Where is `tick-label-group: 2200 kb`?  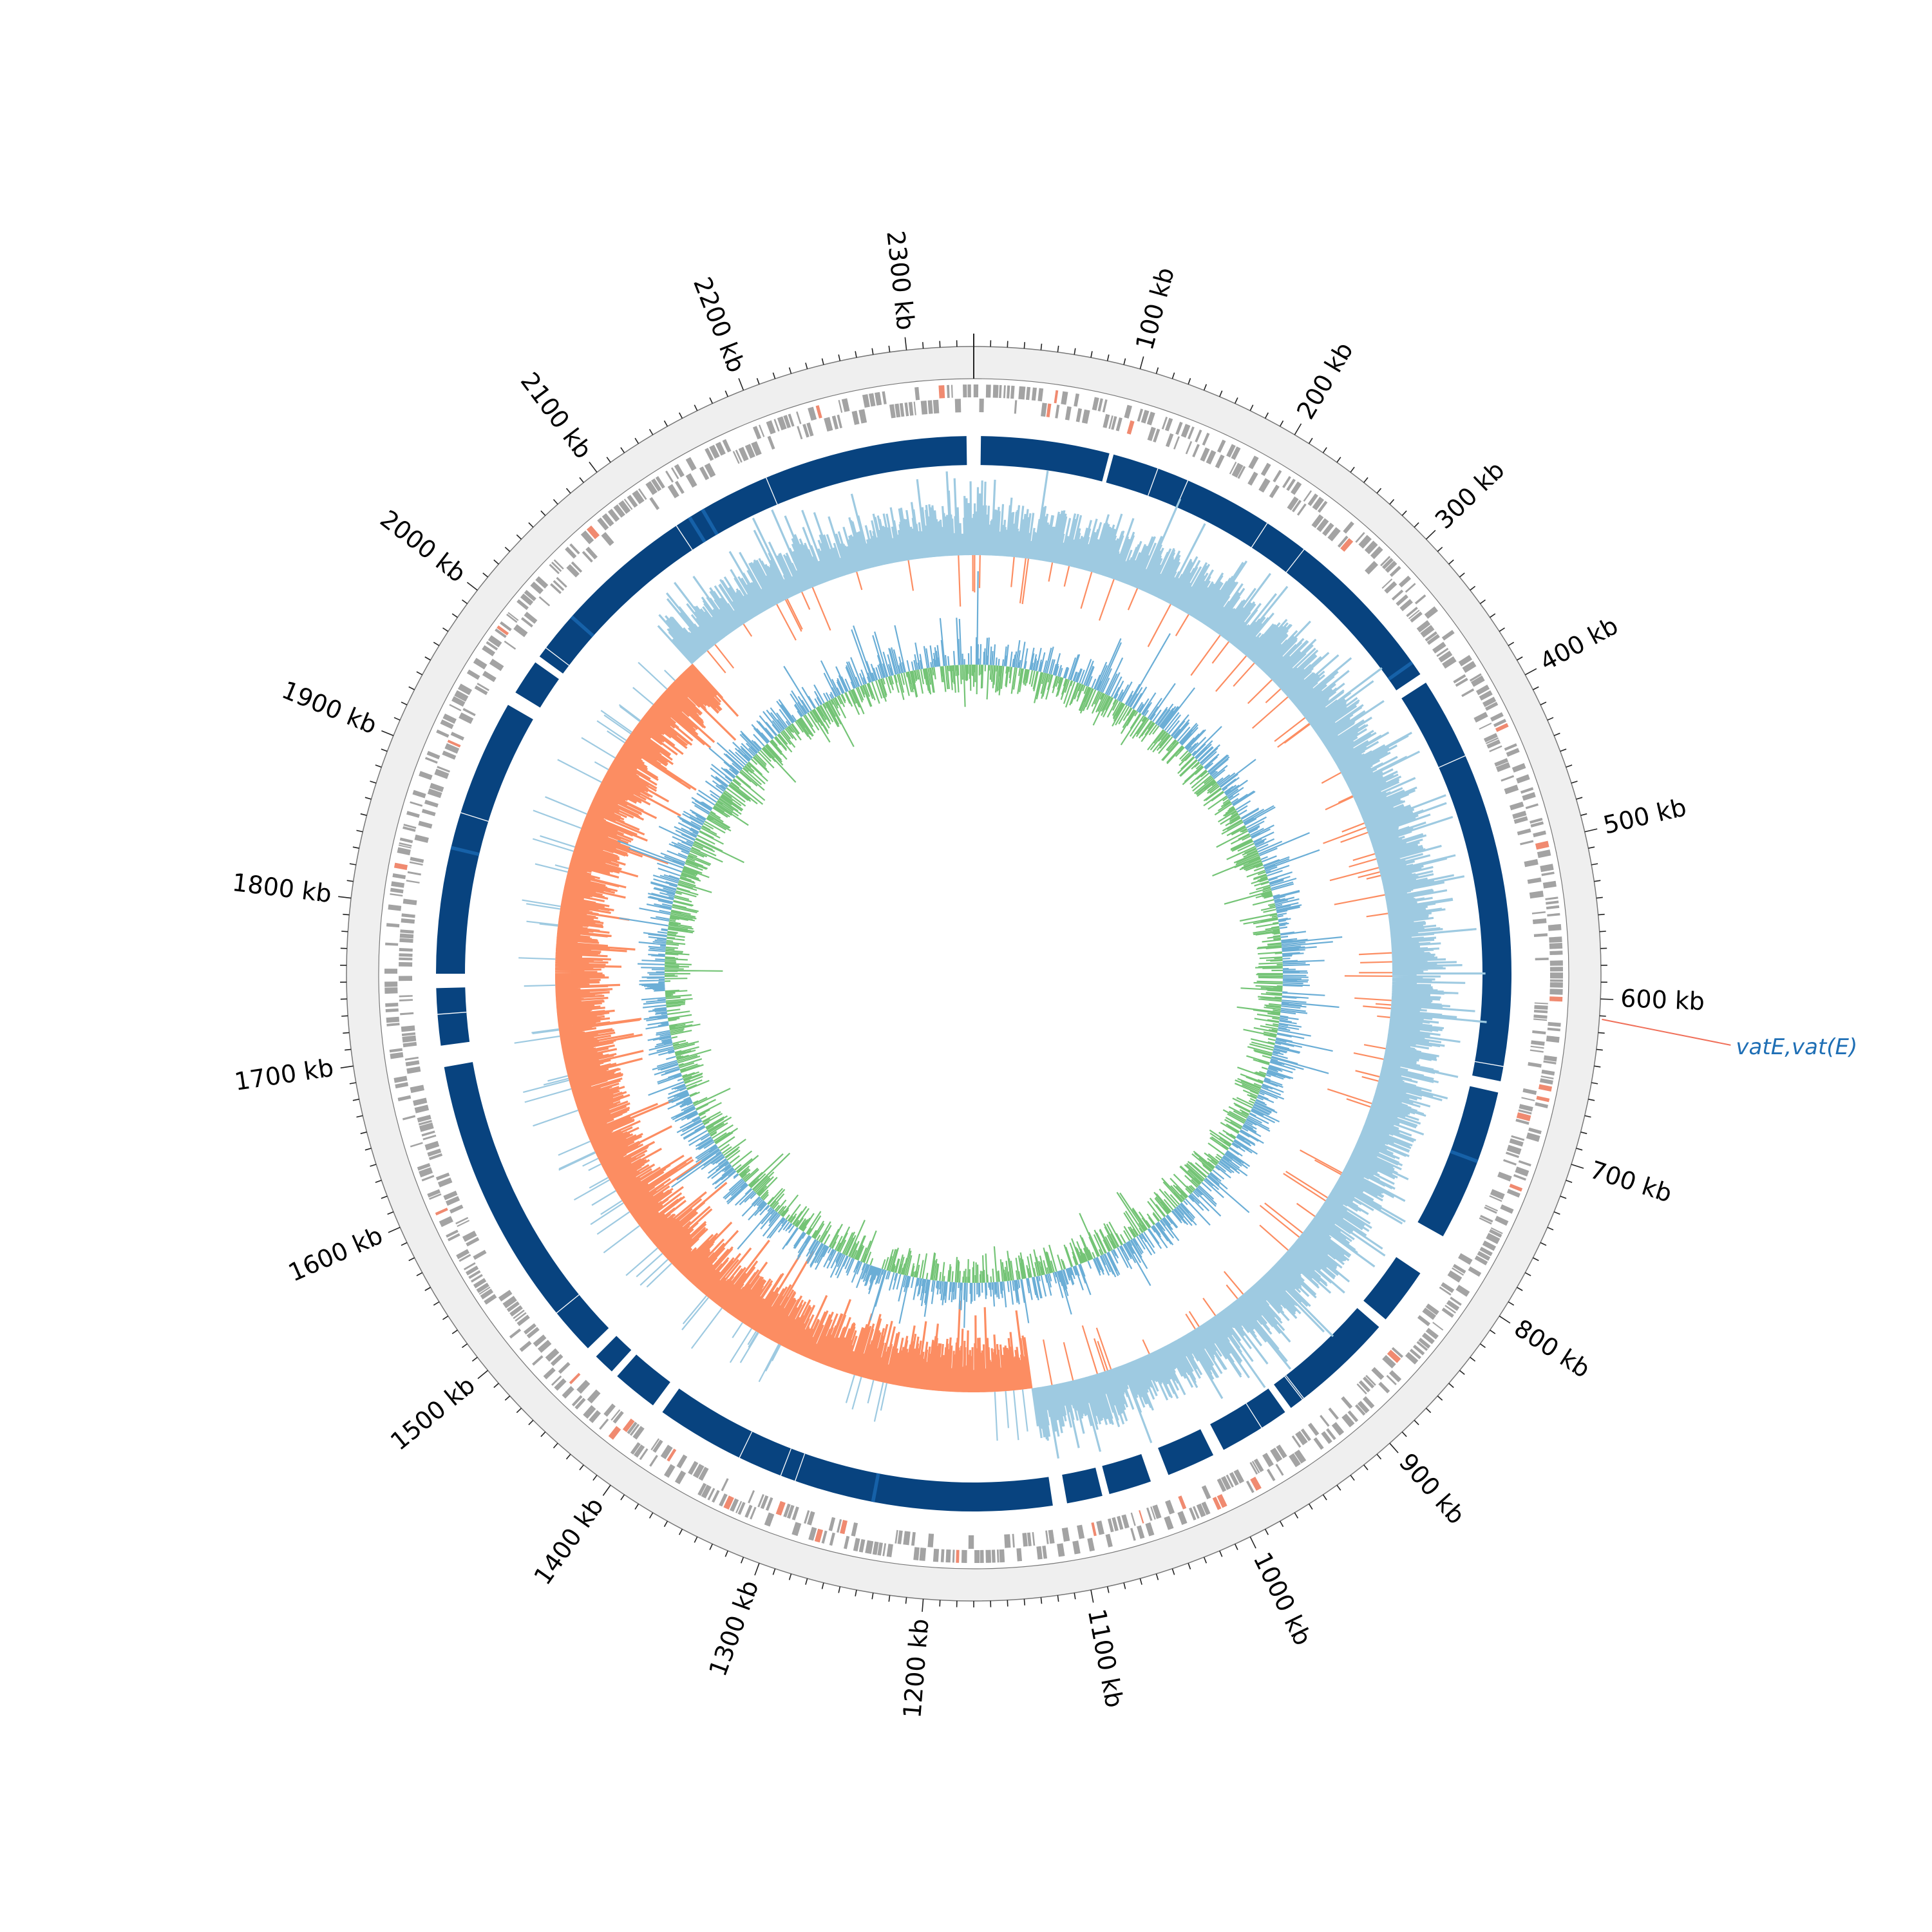 tick-label-group: 2200 kb is located at coordinates (719, 325).